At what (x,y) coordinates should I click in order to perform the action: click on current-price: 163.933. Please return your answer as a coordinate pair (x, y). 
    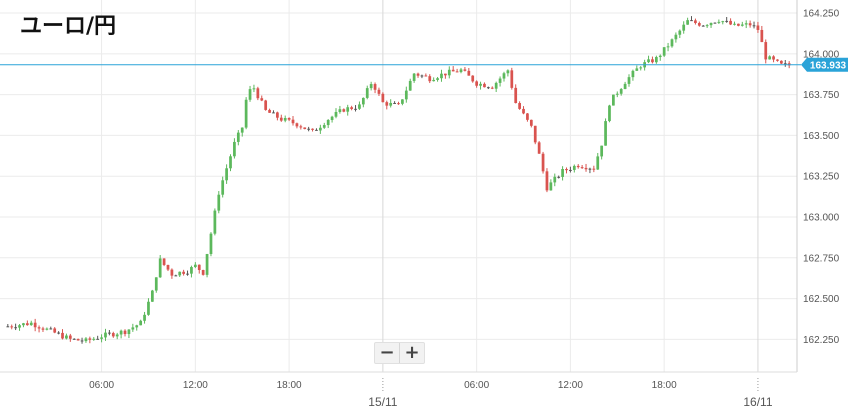
    Looking at the image, I should click on (424, 64).